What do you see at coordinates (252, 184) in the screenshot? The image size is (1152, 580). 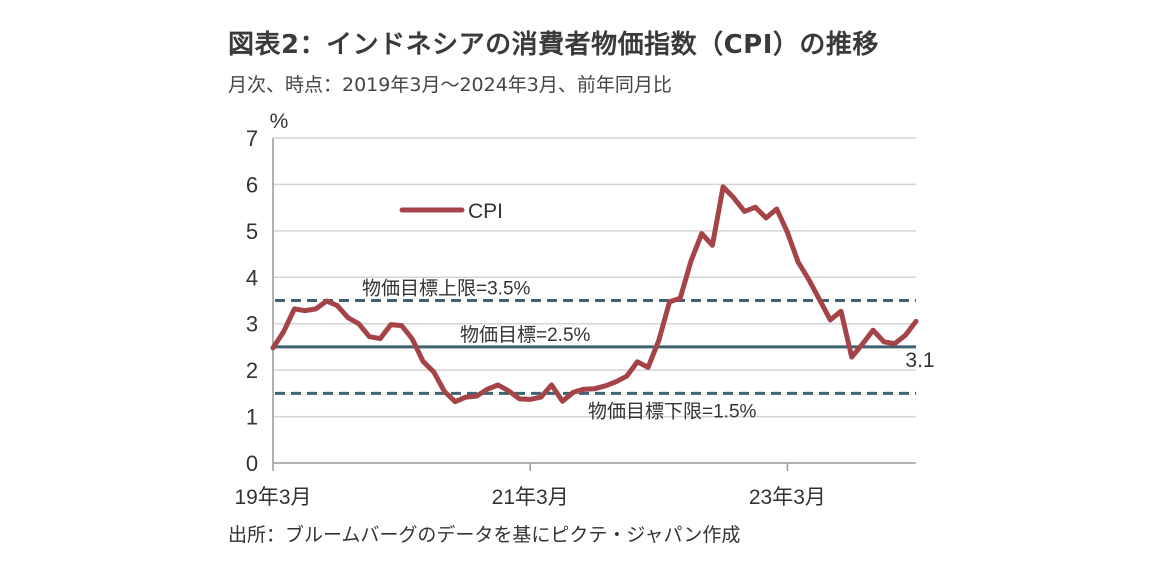 I see `y-tick-label: 6` at bounding box center [252, 184].